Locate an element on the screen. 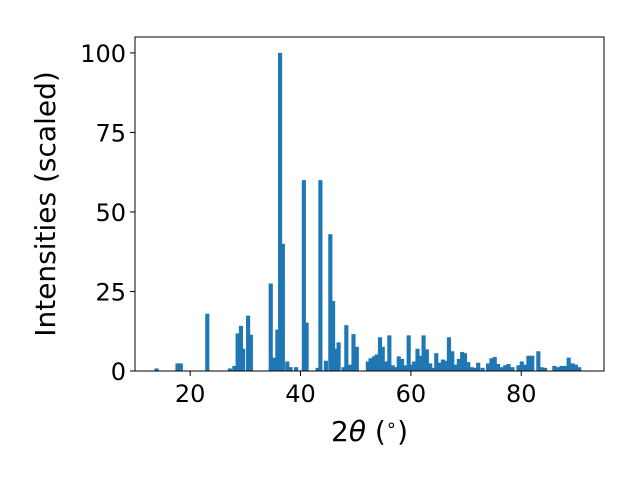 The image size is (640, 480). x-axis-label-prefix: 2 is located at coordinates (340, 431).